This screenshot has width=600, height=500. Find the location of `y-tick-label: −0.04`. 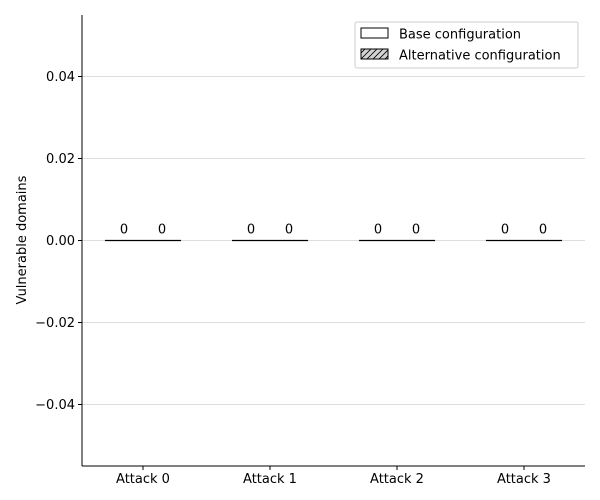

y-tick-label: −0.04 is located at coordinates (55, 405).